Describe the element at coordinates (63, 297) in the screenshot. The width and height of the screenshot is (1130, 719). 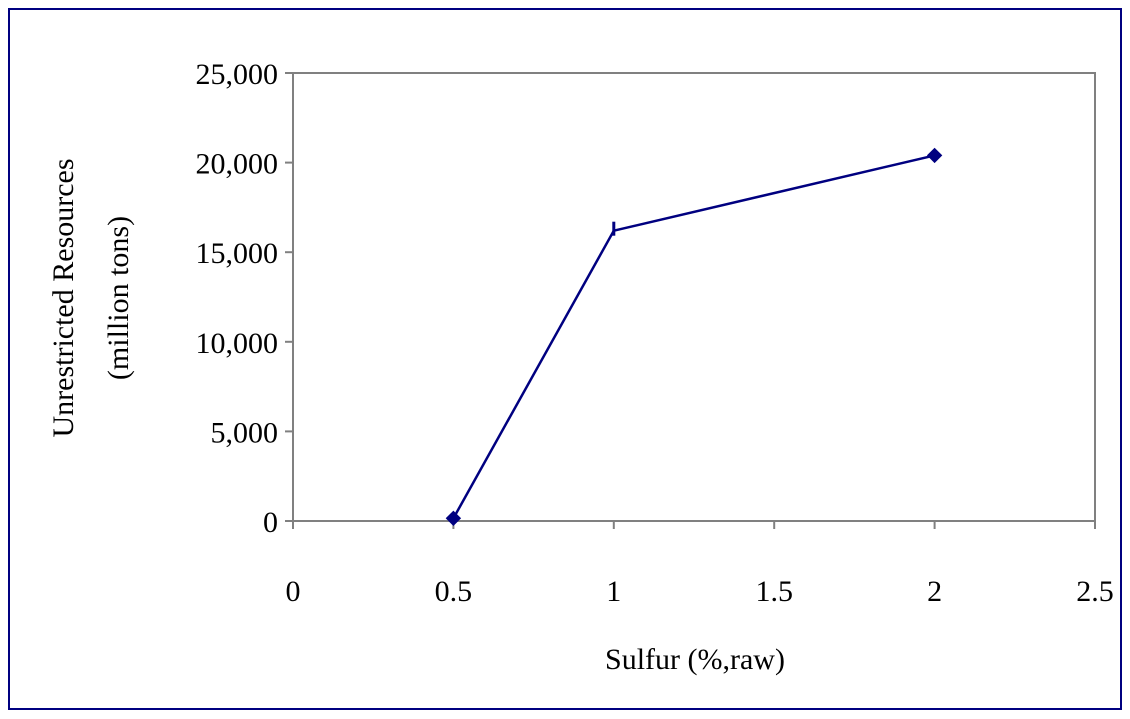
I see `y-axis-title-line-1: Unrestricted Resources` at that location.